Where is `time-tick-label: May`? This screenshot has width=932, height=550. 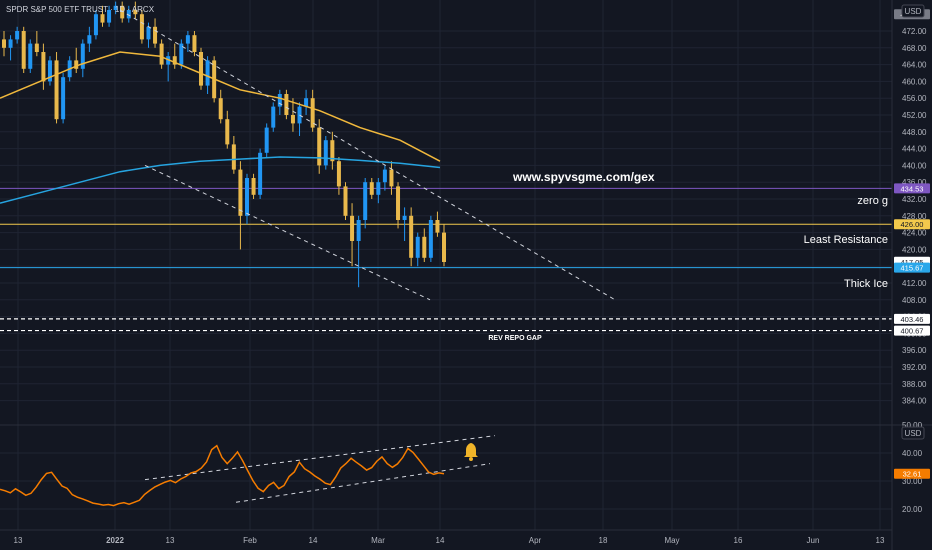 time-tick-label: May is located at coordinates (671, 540).